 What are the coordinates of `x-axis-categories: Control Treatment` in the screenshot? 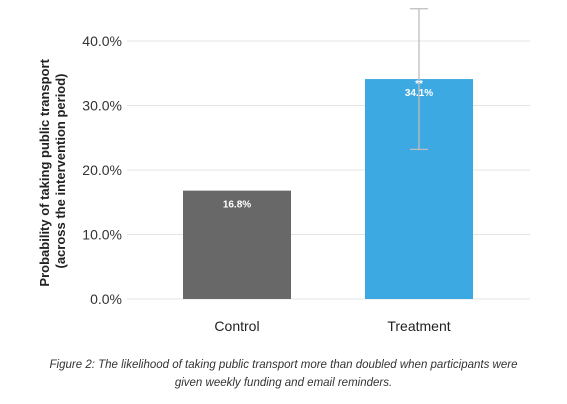 It's located at (332, 326).